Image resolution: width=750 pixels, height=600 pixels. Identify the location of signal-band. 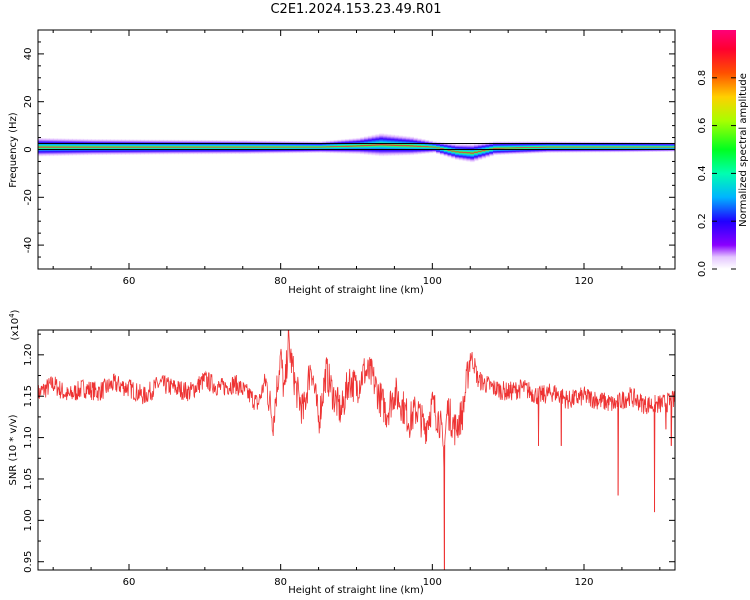
(356, 147).